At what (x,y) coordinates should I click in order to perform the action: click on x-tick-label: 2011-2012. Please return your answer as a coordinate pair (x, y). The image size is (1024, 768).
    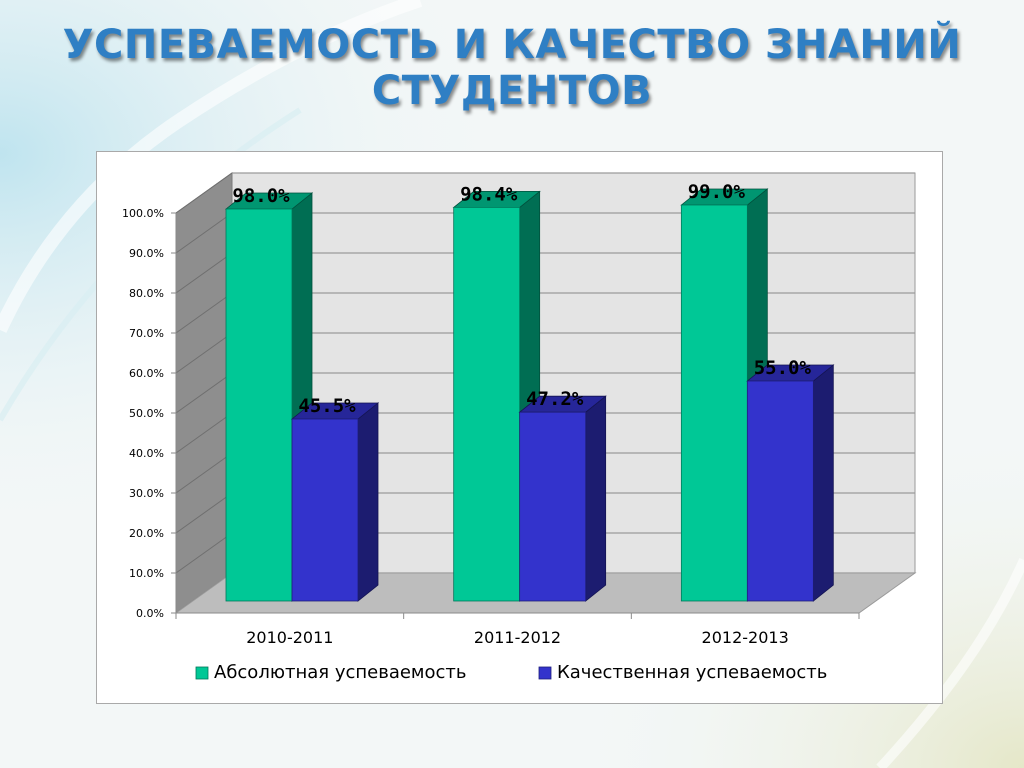
    Looking at the image, I should click on (517, 637).